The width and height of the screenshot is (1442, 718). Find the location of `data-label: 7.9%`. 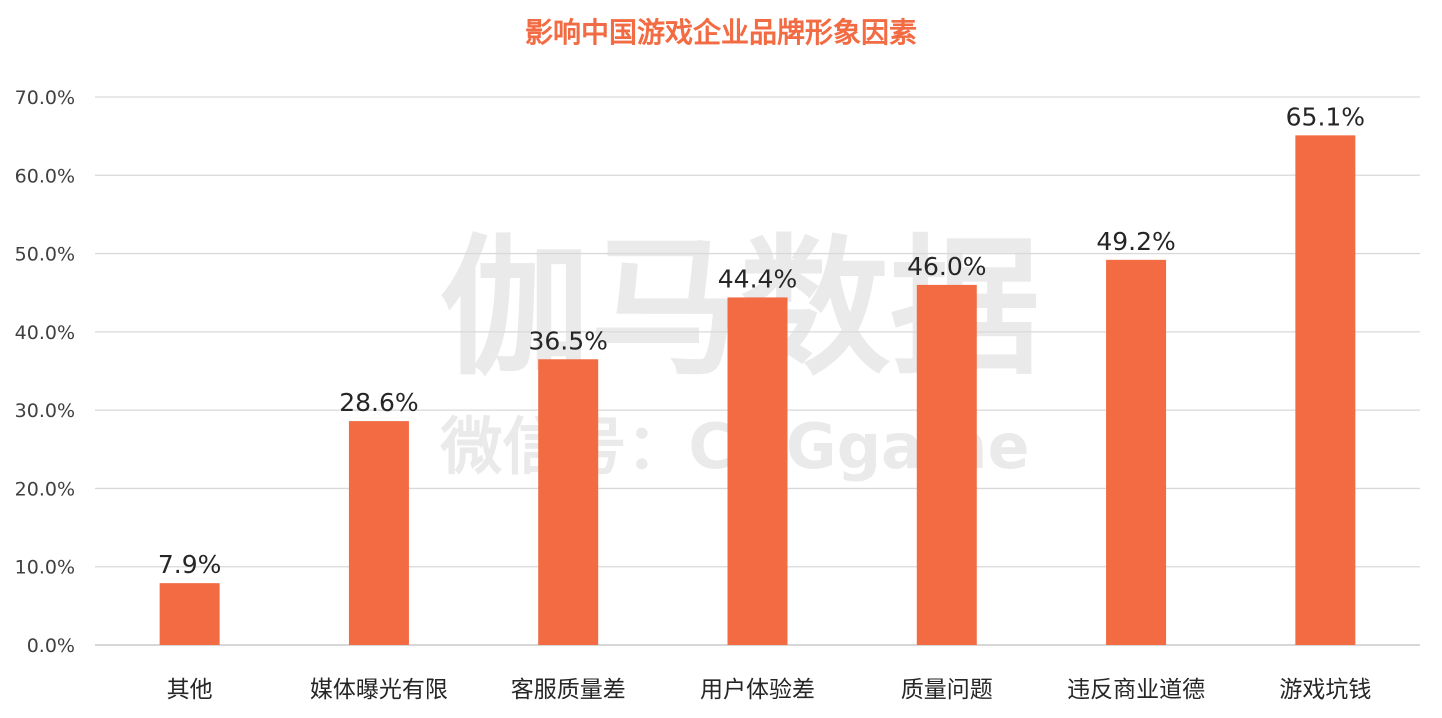

data-label: 7.9% is located at coordinates (190, 564).